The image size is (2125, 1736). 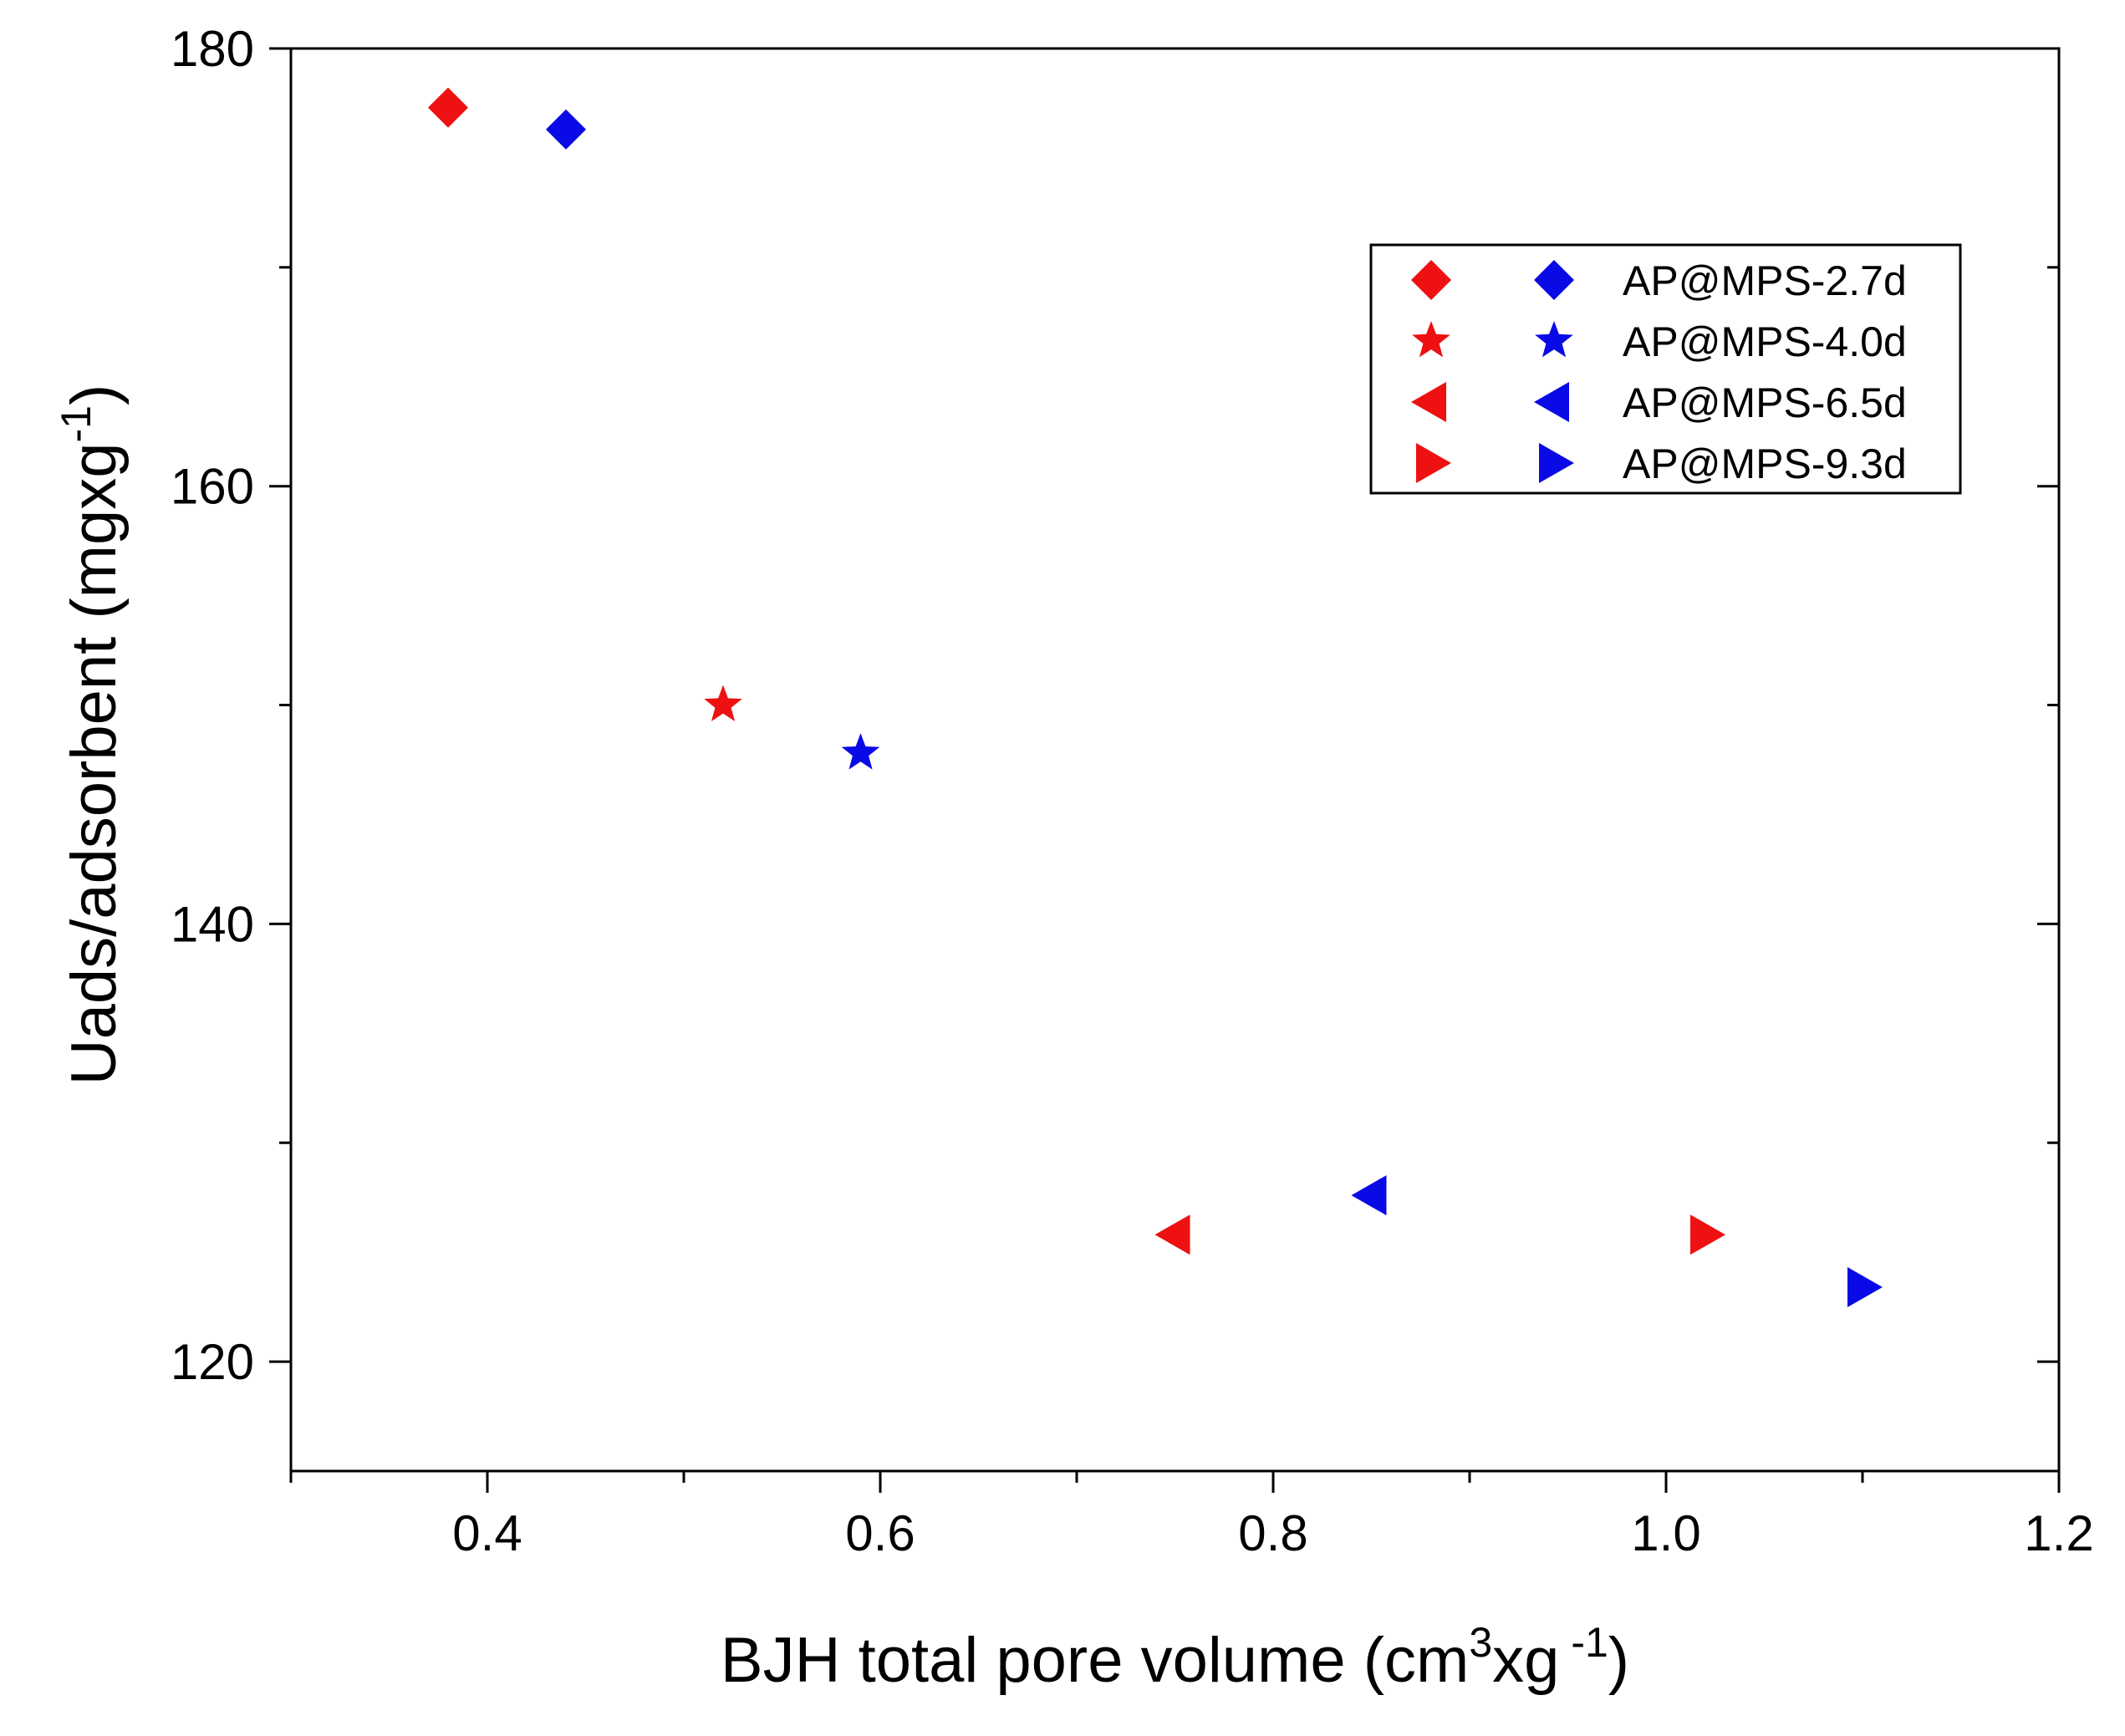 What do you see at coordinates (1172, 1234) in the screenshot?
I see `data-point-triangle-left-red` at bounding box center [1172, 1234].